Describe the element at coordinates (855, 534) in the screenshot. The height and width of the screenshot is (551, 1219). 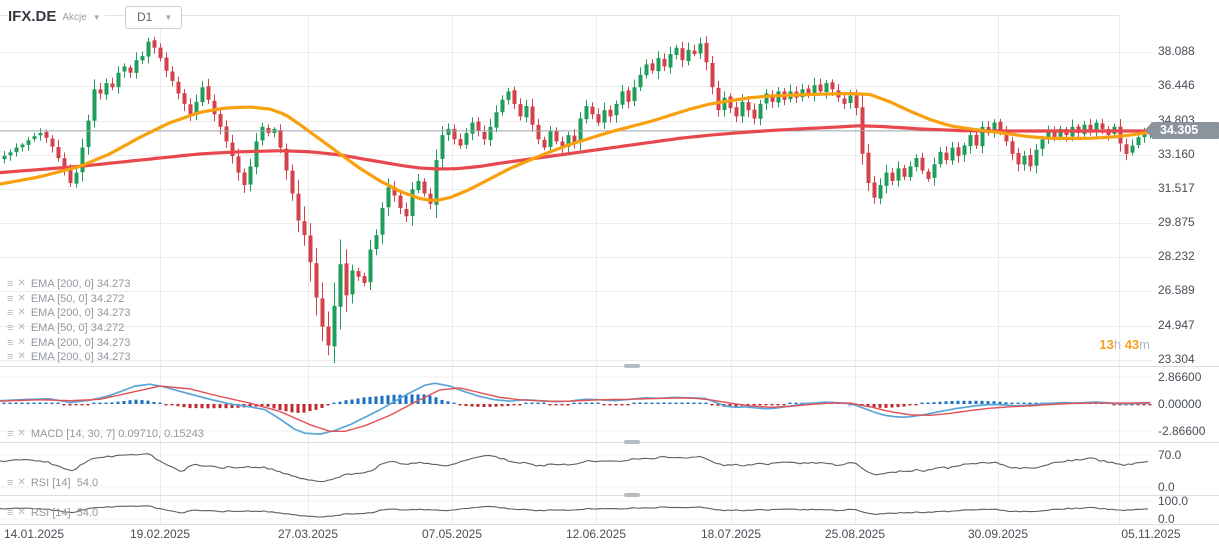
I see `date-label: 25.08.2025` at that location.